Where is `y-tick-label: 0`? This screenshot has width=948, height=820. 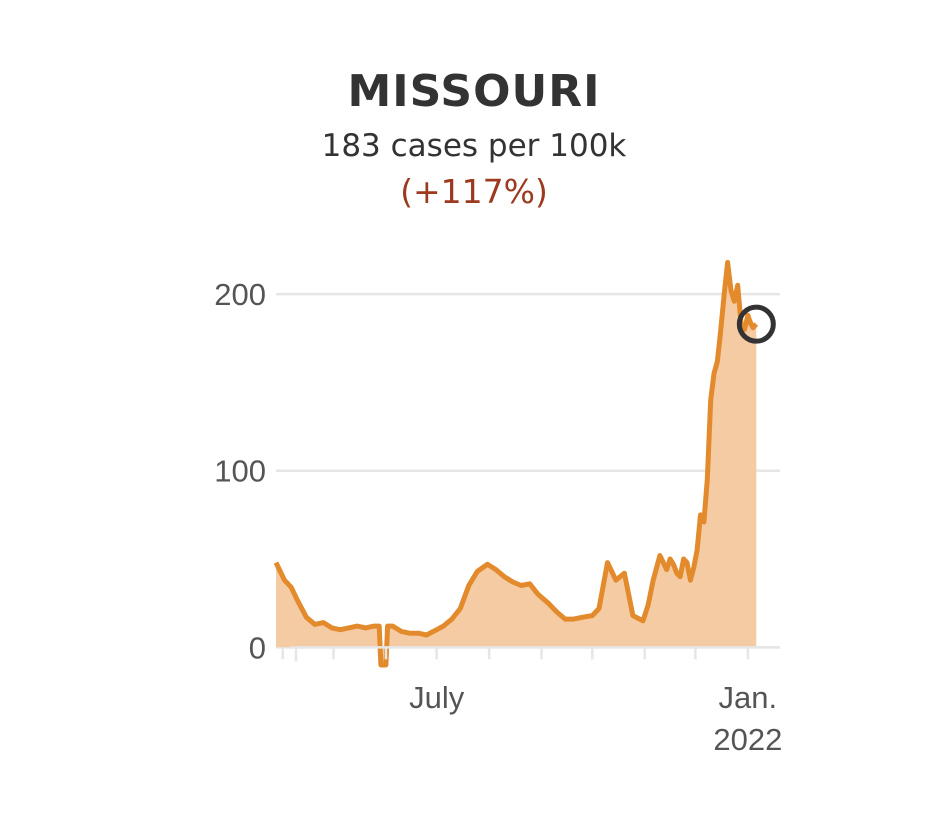 y-tick-label: 0 is located at coordinates (257, 647).